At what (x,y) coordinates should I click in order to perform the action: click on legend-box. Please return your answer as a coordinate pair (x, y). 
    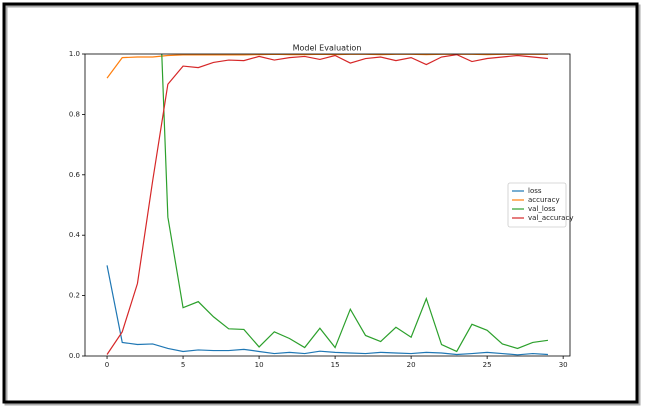
    Looking at the image, I should click on (537, 205).